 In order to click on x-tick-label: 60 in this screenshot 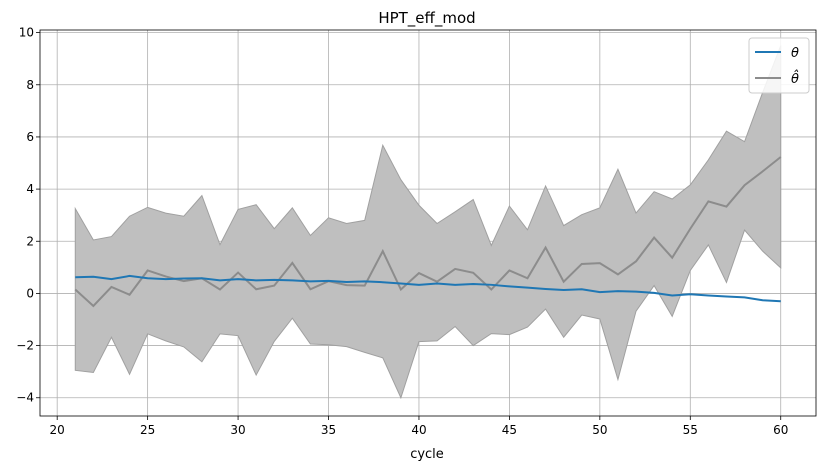, I will do `click(780, 430)`.